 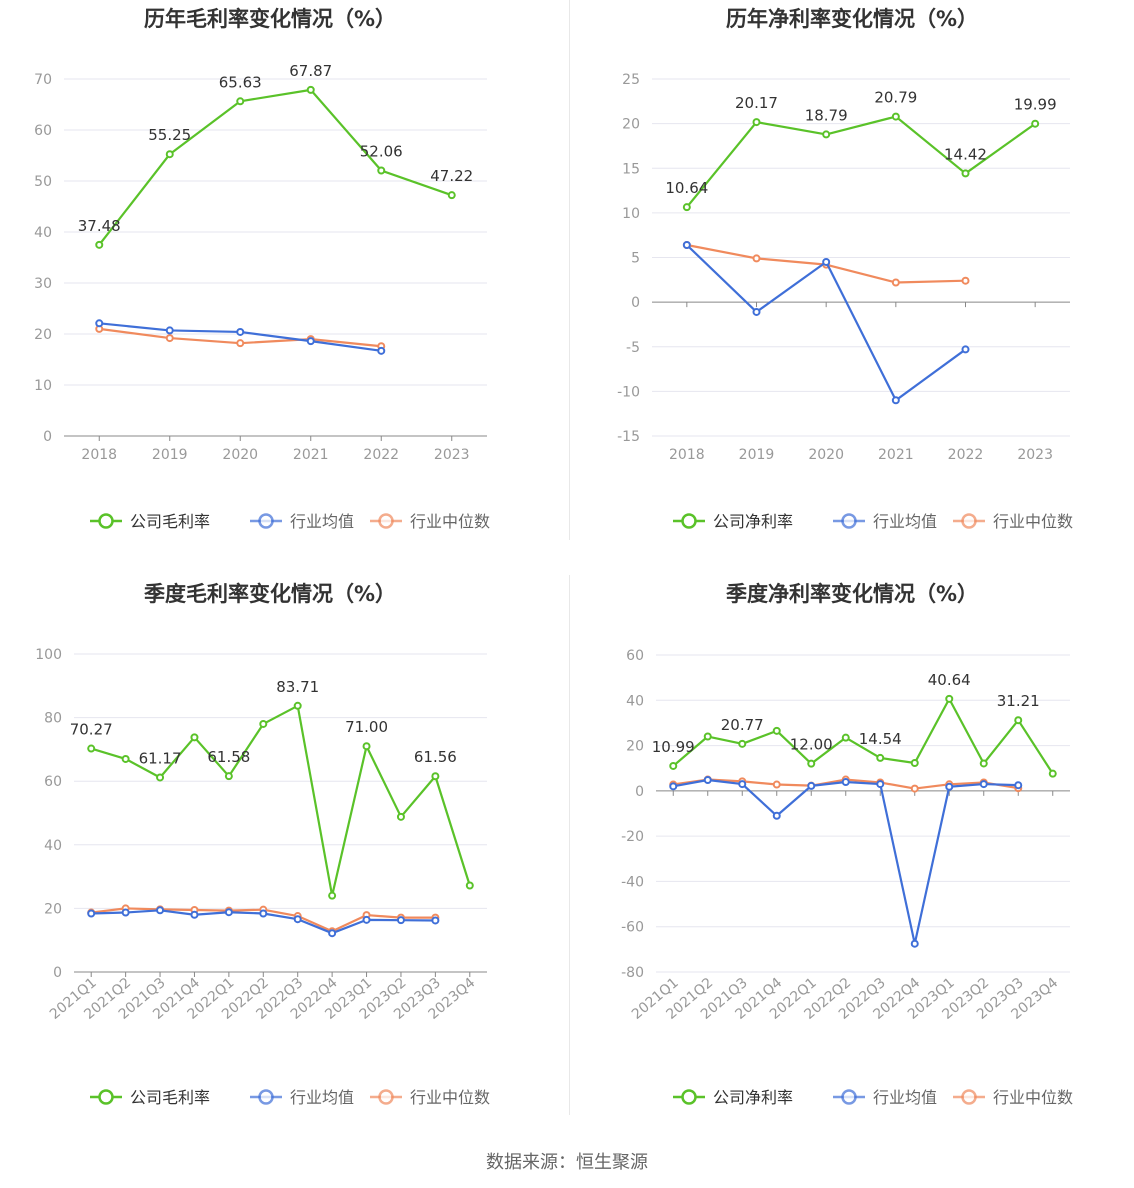 What do you see at coordinates (852, 594) in the screenshot?
I see `chart-title: 季度净利率变化情况（%）` at bounding box center [852, 594].